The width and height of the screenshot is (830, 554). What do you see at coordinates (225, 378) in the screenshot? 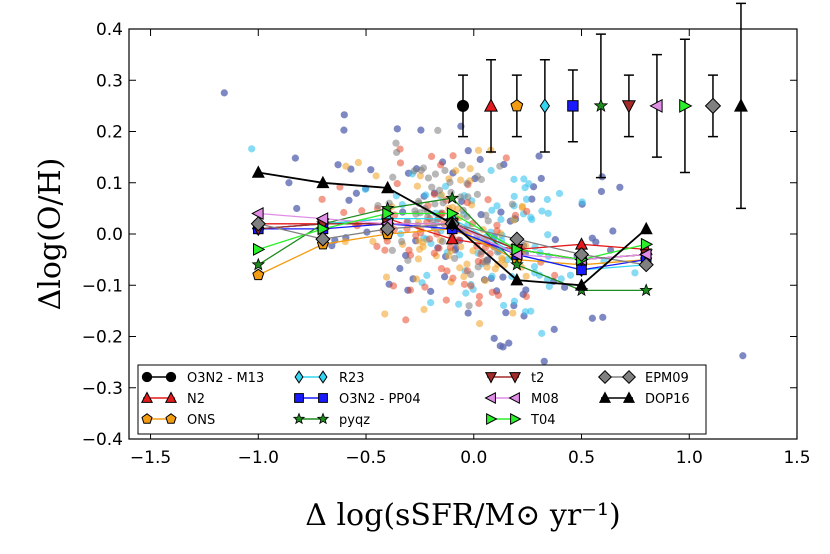
I see `legend-label: O3N2 - M13` at bounding box center [225, 378].